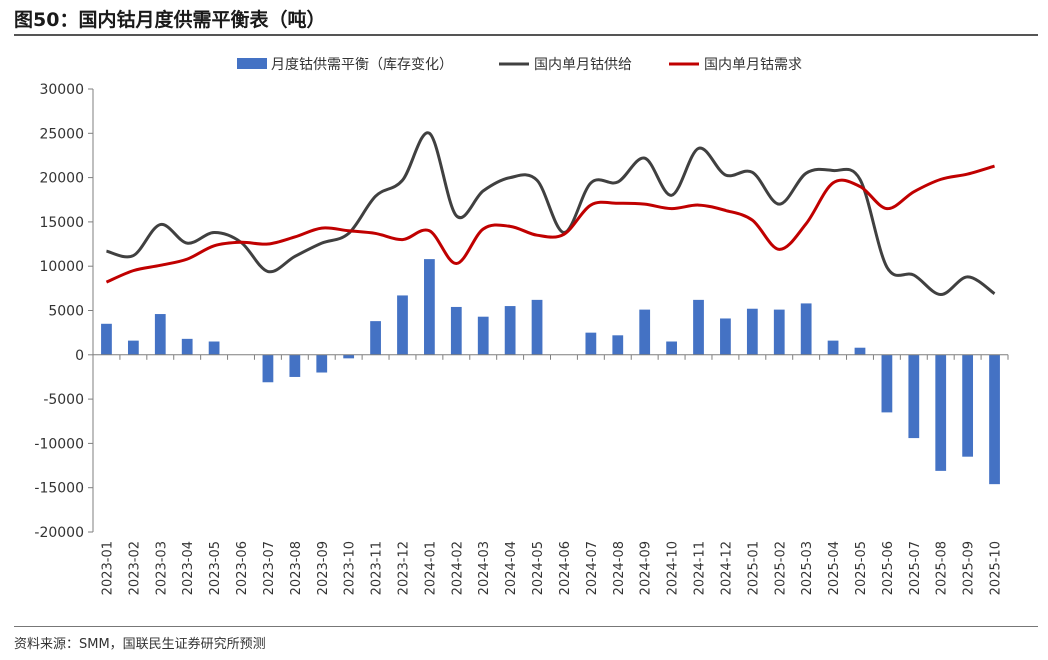 The width and height of the screenshot is (1048, 660). I want to click on y-tick-label: 25000, so click(61, 134).